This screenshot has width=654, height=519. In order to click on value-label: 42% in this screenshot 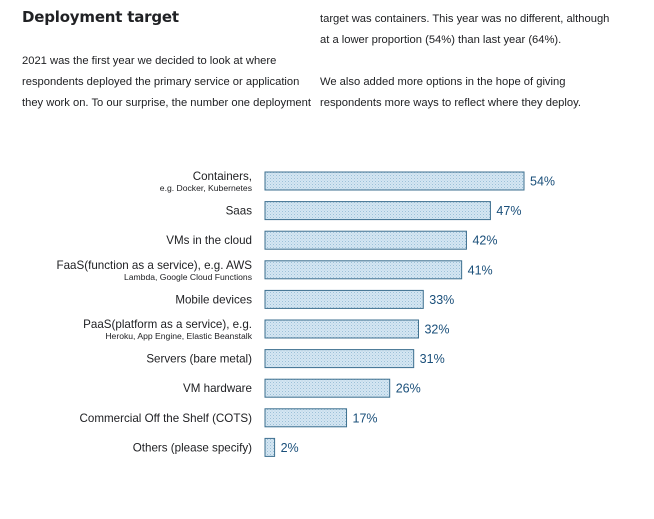, I will do `click(484, 241)`.